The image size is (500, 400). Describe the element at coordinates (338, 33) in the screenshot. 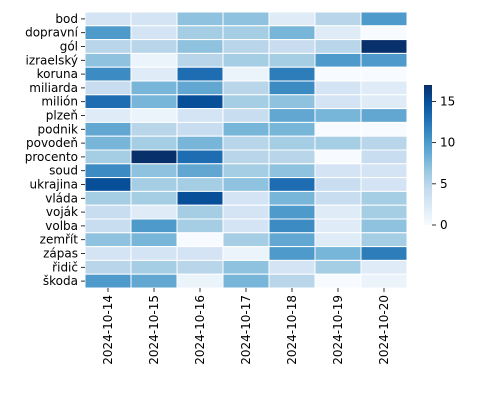

I see `heatmap-cell: dopravní / 2024-10-19: 2` at that location.